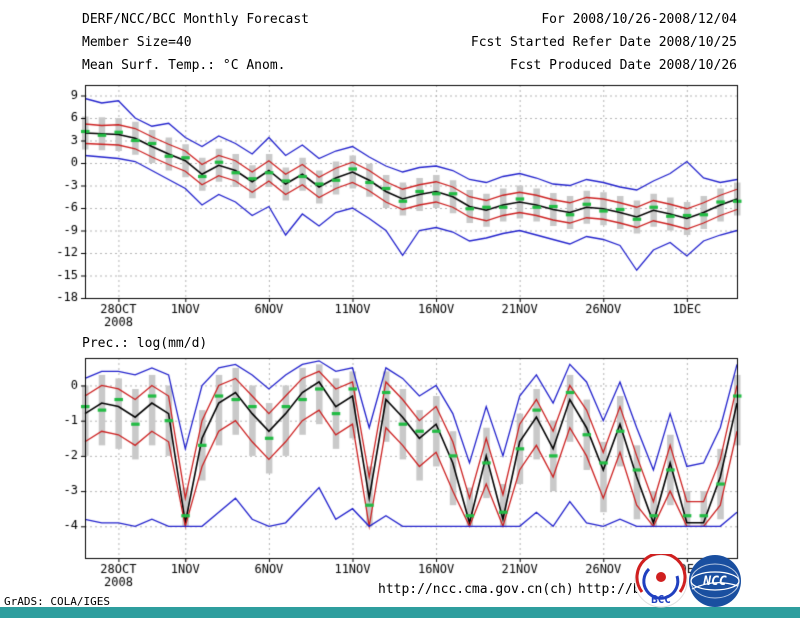 This screenshot has width=800, height=618. Describe the element at coordinates (639, 19) in the screenshot. I see `forecast-period: For 2008/10/26-2008/12/04` at that location.